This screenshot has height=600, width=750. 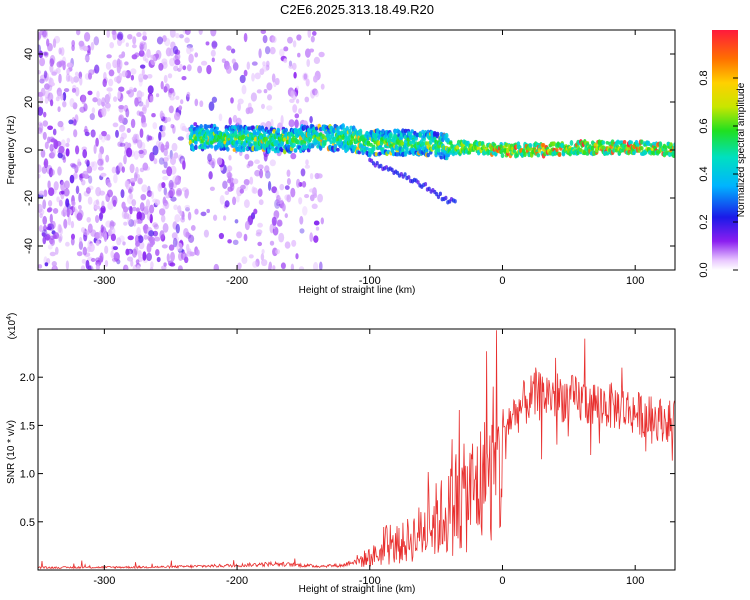 What do you see at coordinates (370, 581) in the screenshot?
I see `snr-x-tick-label-2: -100` at bounding box center [370, 581].